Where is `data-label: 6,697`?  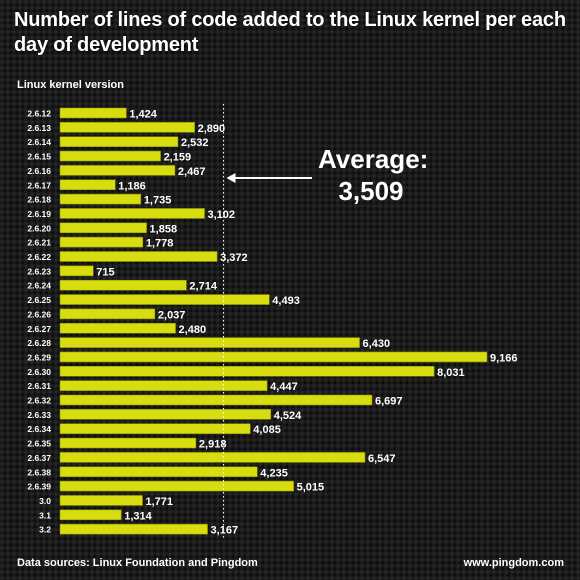 data-label: 6,697 is located at coordinates (389, 402).